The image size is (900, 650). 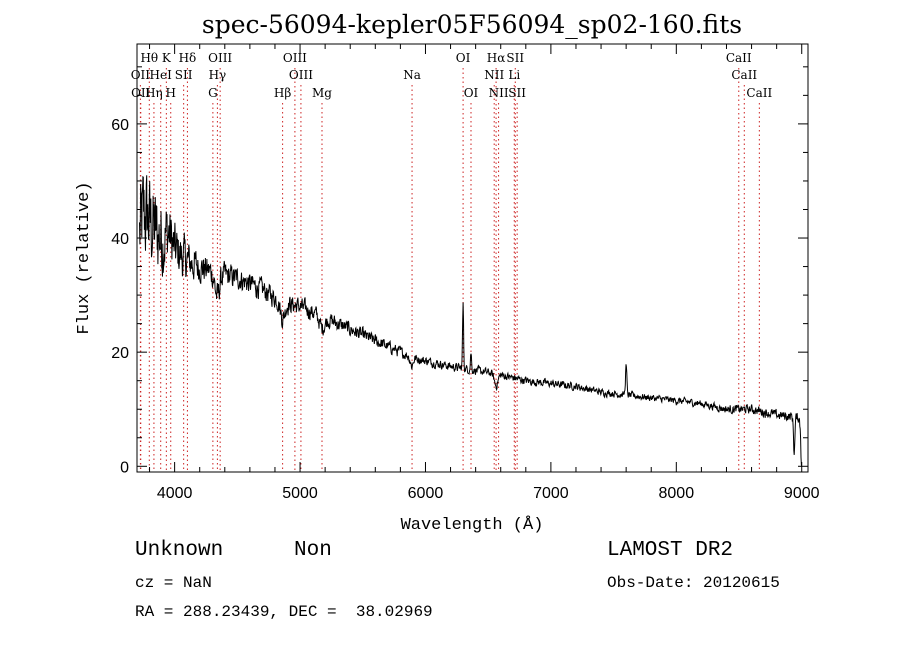 I want to click on chart-title: spec-56094-kepler05F56094_sp02-160.fits, so click(x=472, y=24).